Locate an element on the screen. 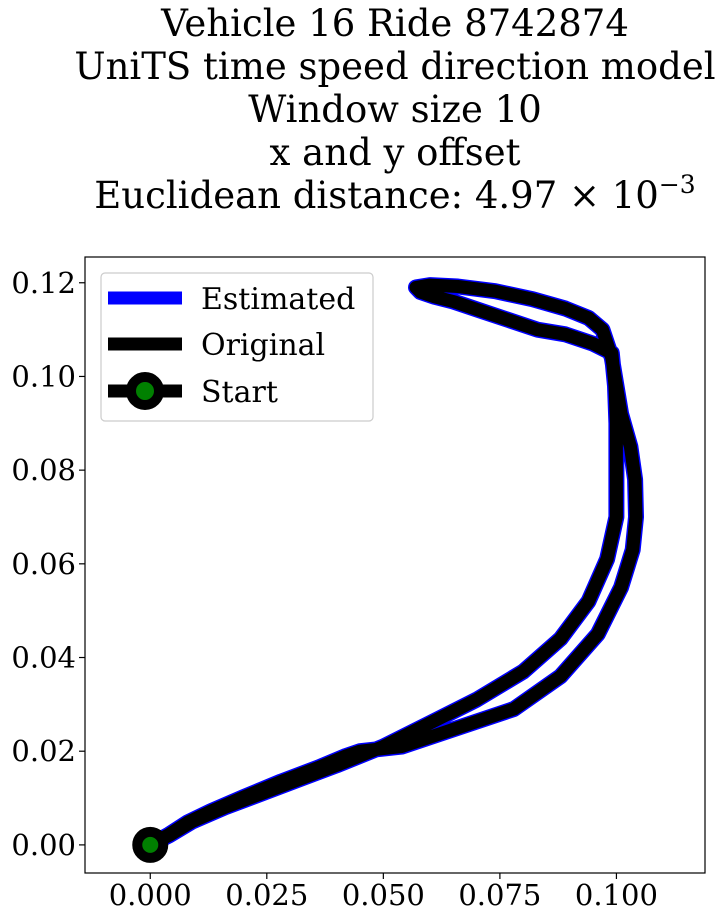 The width and height of the screenshot is (727, 920). x-tick-label: 0.000 is located at coordinates (150, 895).